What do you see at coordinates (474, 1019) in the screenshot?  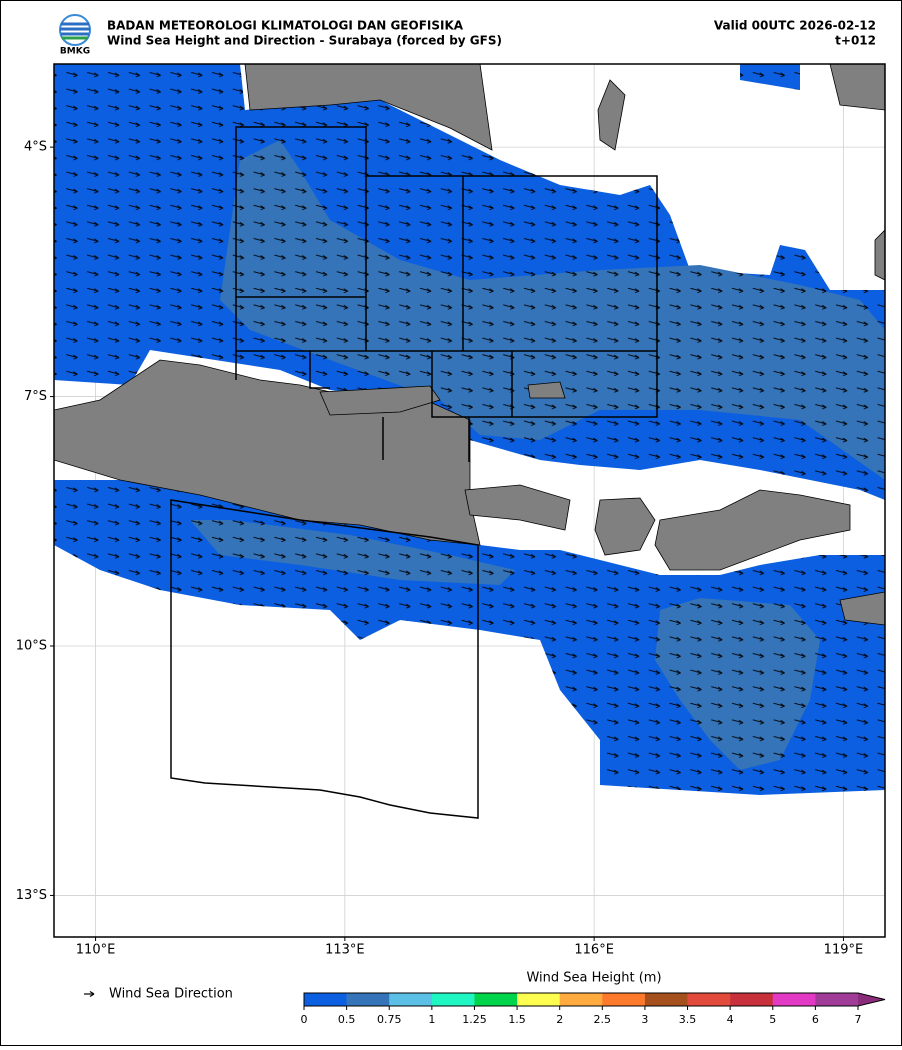 I see `colorbar-tick-label: 1.25` at bounding box center [474, 1019].